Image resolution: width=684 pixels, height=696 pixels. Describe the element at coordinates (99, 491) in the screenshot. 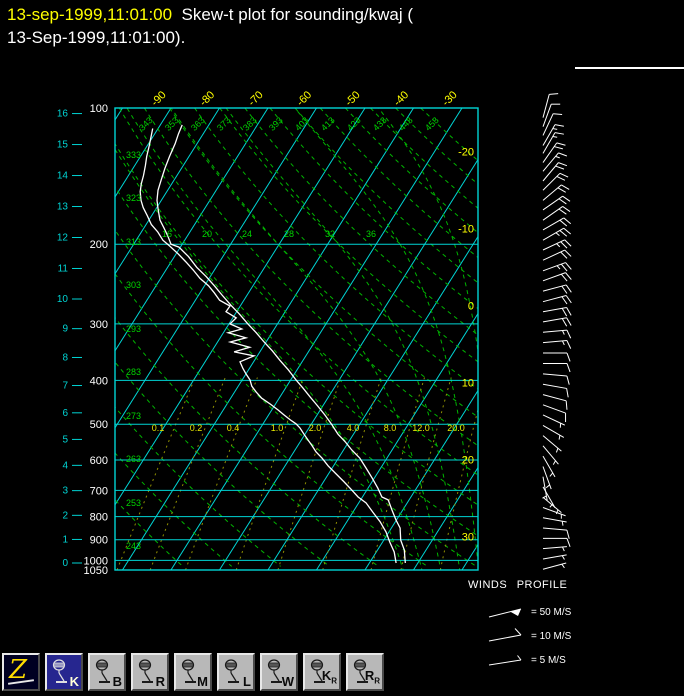

I see `svg-text: 700` at that location.